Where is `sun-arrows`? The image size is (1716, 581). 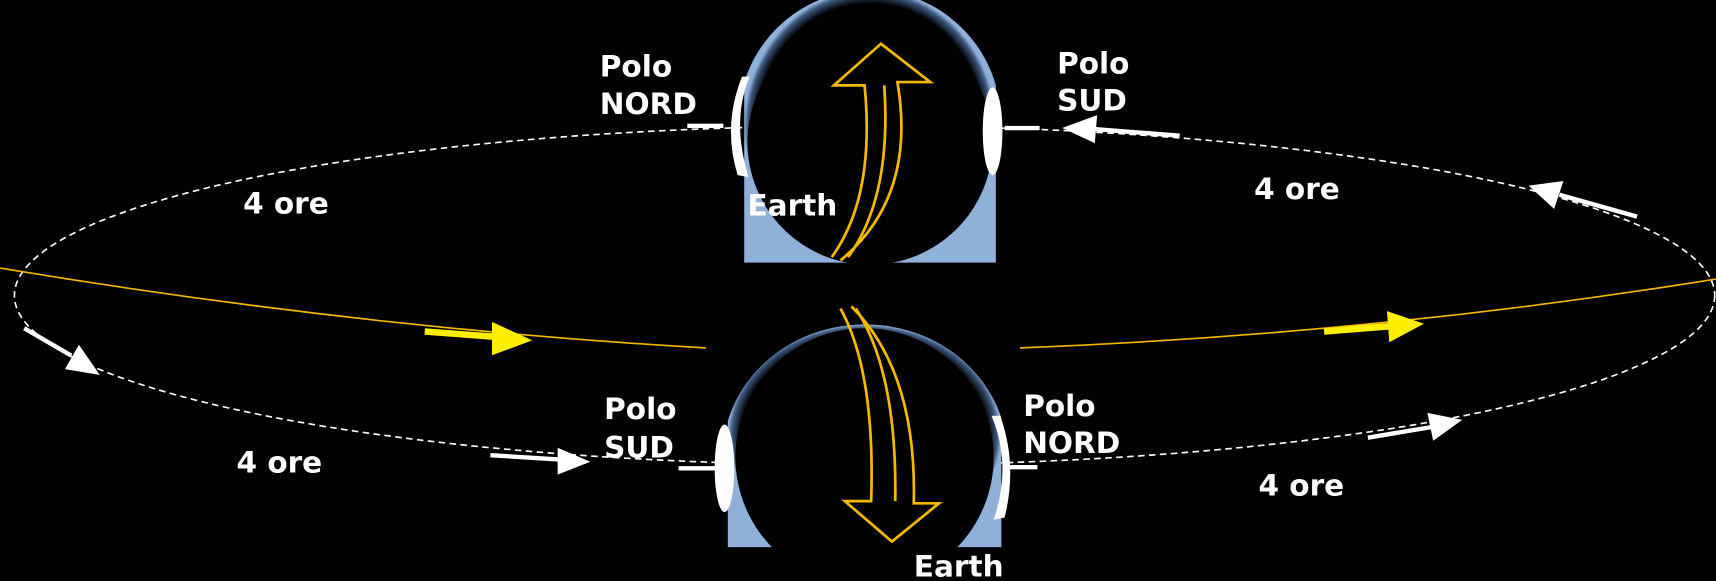 sun-arrows is located at coordinates (924, 333).